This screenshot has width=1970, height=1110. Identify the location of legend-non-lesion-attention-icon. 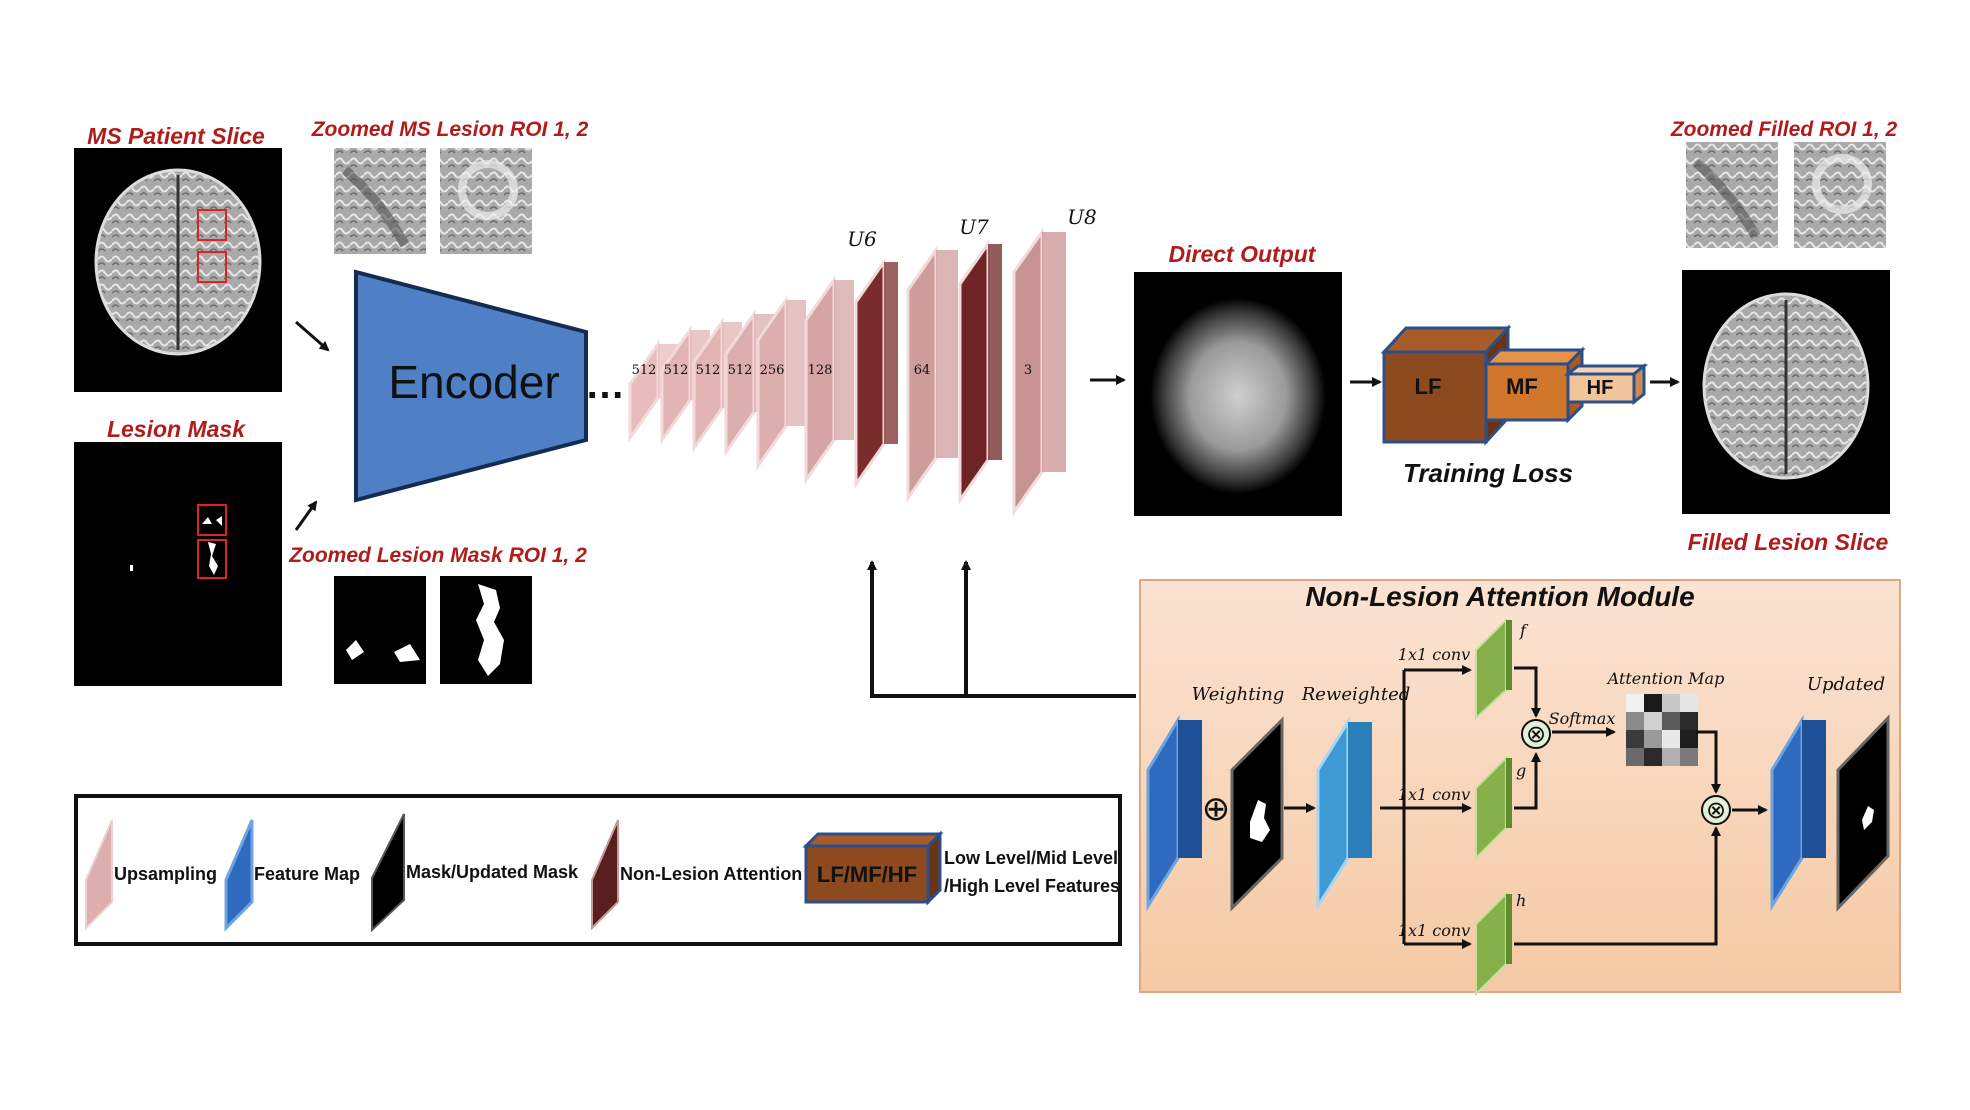
(605, 875).